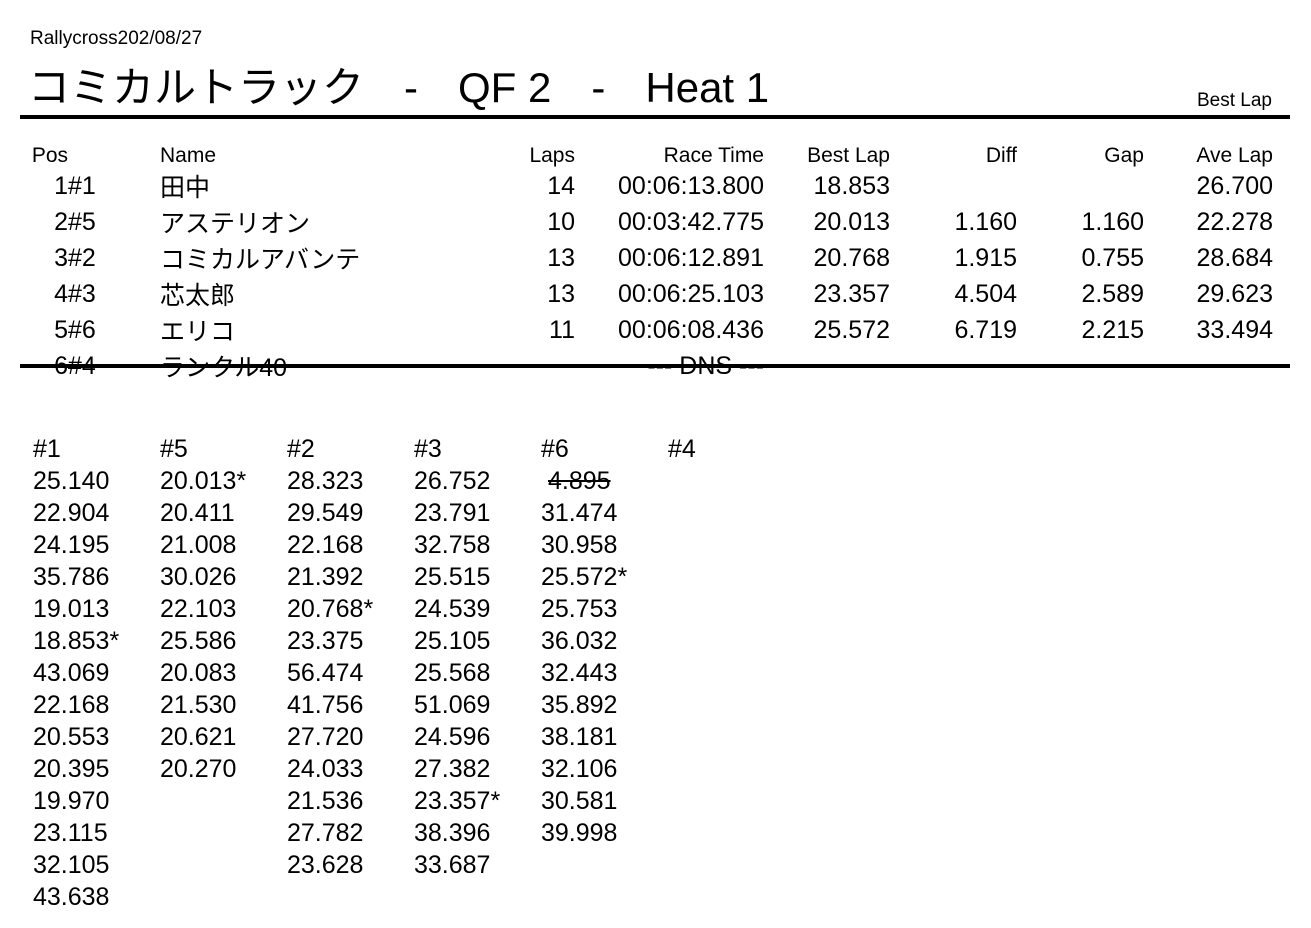 The width and height of the screenshot is (1311, 928). I want to click on lap-time-best: 23.357*, so click(457, 801).